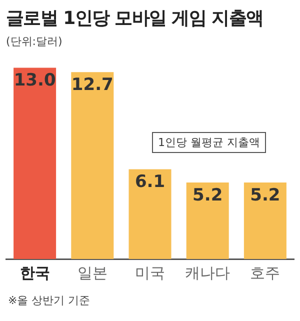 This screenshot has width=300, height=321. Describe the element at coordinates (209, 142) in the screenshot. I see `annotation: 1인당 월평균 지출액` at that location.